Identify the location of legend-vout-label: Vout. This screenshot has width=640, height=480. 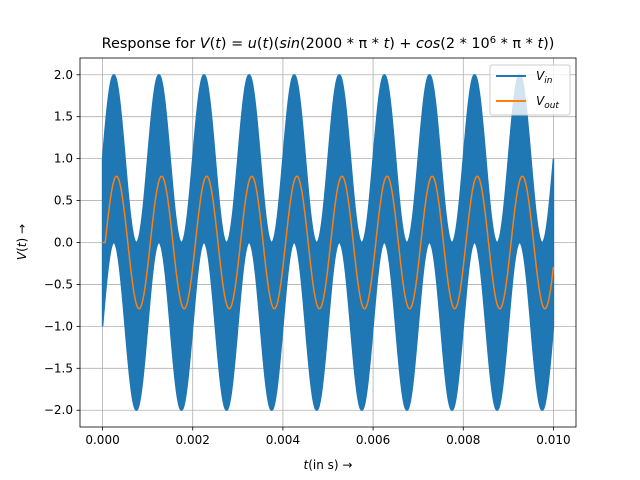
(547, 102).